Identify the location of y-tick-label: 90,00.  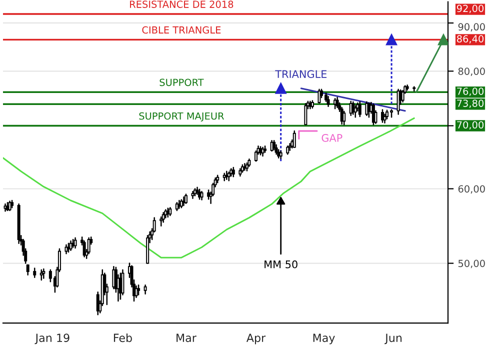
(471, 27).